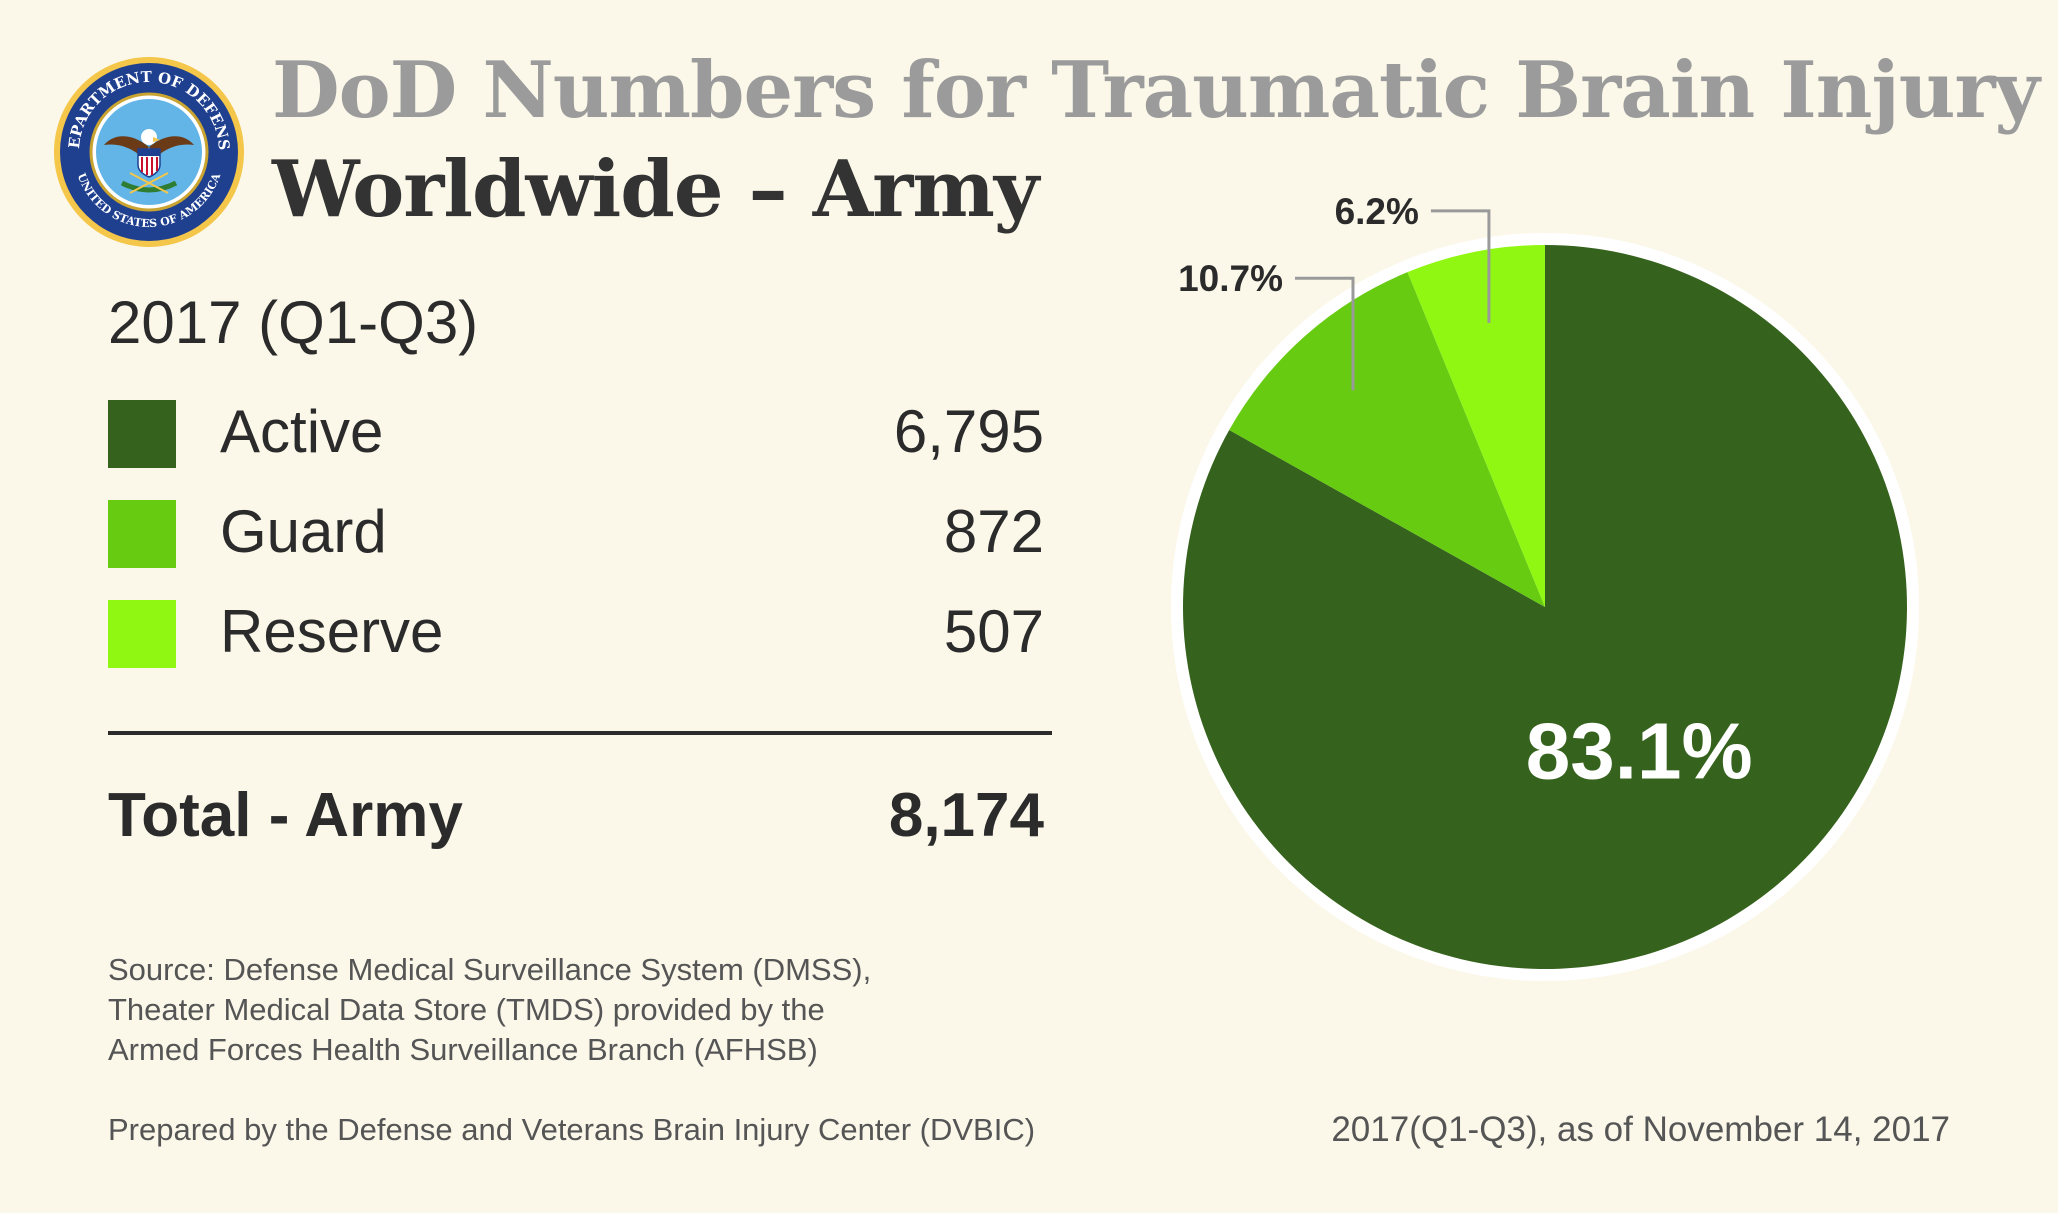 This screenshot has height=1213, width=2058. Describe the element at coordinates (1387, 439) in the screenshot. I see `pie-slice-guard` at that location.